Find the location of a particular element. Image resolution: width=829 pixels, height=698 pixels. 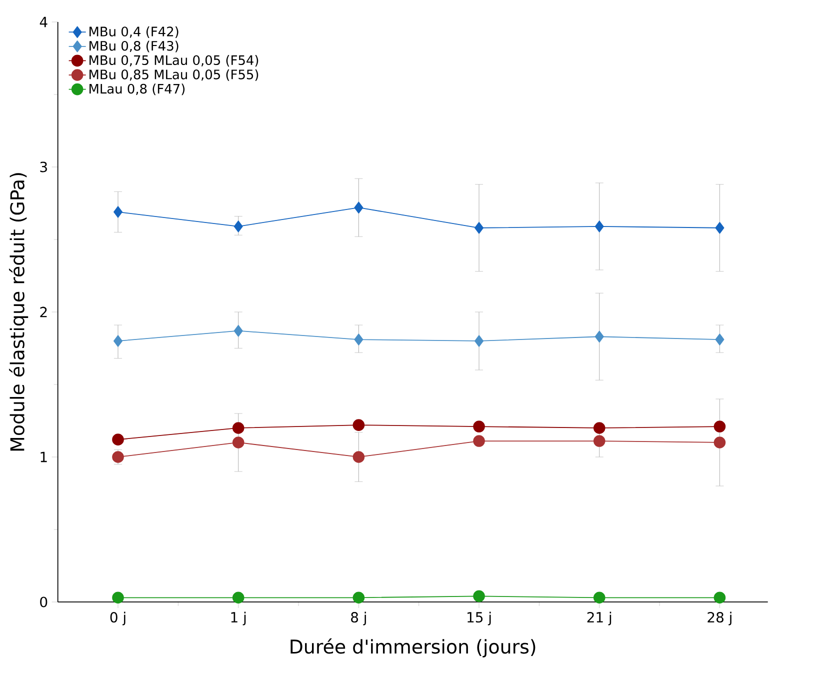

x-tick-label: 15 j is located at coordinates (479, 619).